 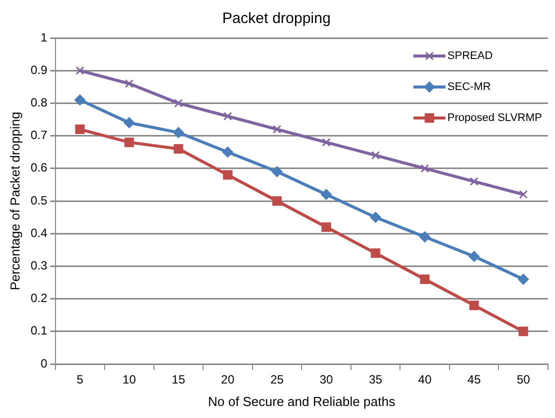 What do you see at coordinates (44, 363) in the screenshot?
I see `y-tick-label: 0` at bounding box center [44, 363].